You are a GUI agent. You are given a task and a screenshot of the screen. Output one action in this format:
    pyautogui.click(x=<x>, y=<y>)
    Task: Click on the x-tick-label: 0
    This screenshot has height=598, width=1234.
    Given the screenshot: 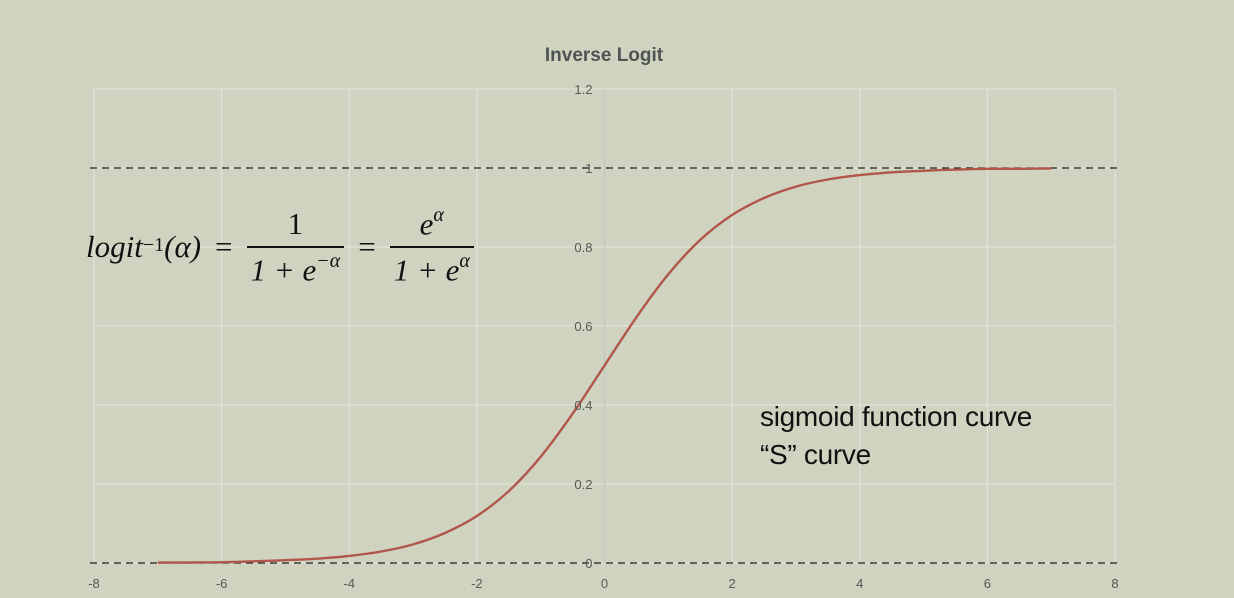 What is the action you would take?
    pyautogui.click(x=604, y=583)
    